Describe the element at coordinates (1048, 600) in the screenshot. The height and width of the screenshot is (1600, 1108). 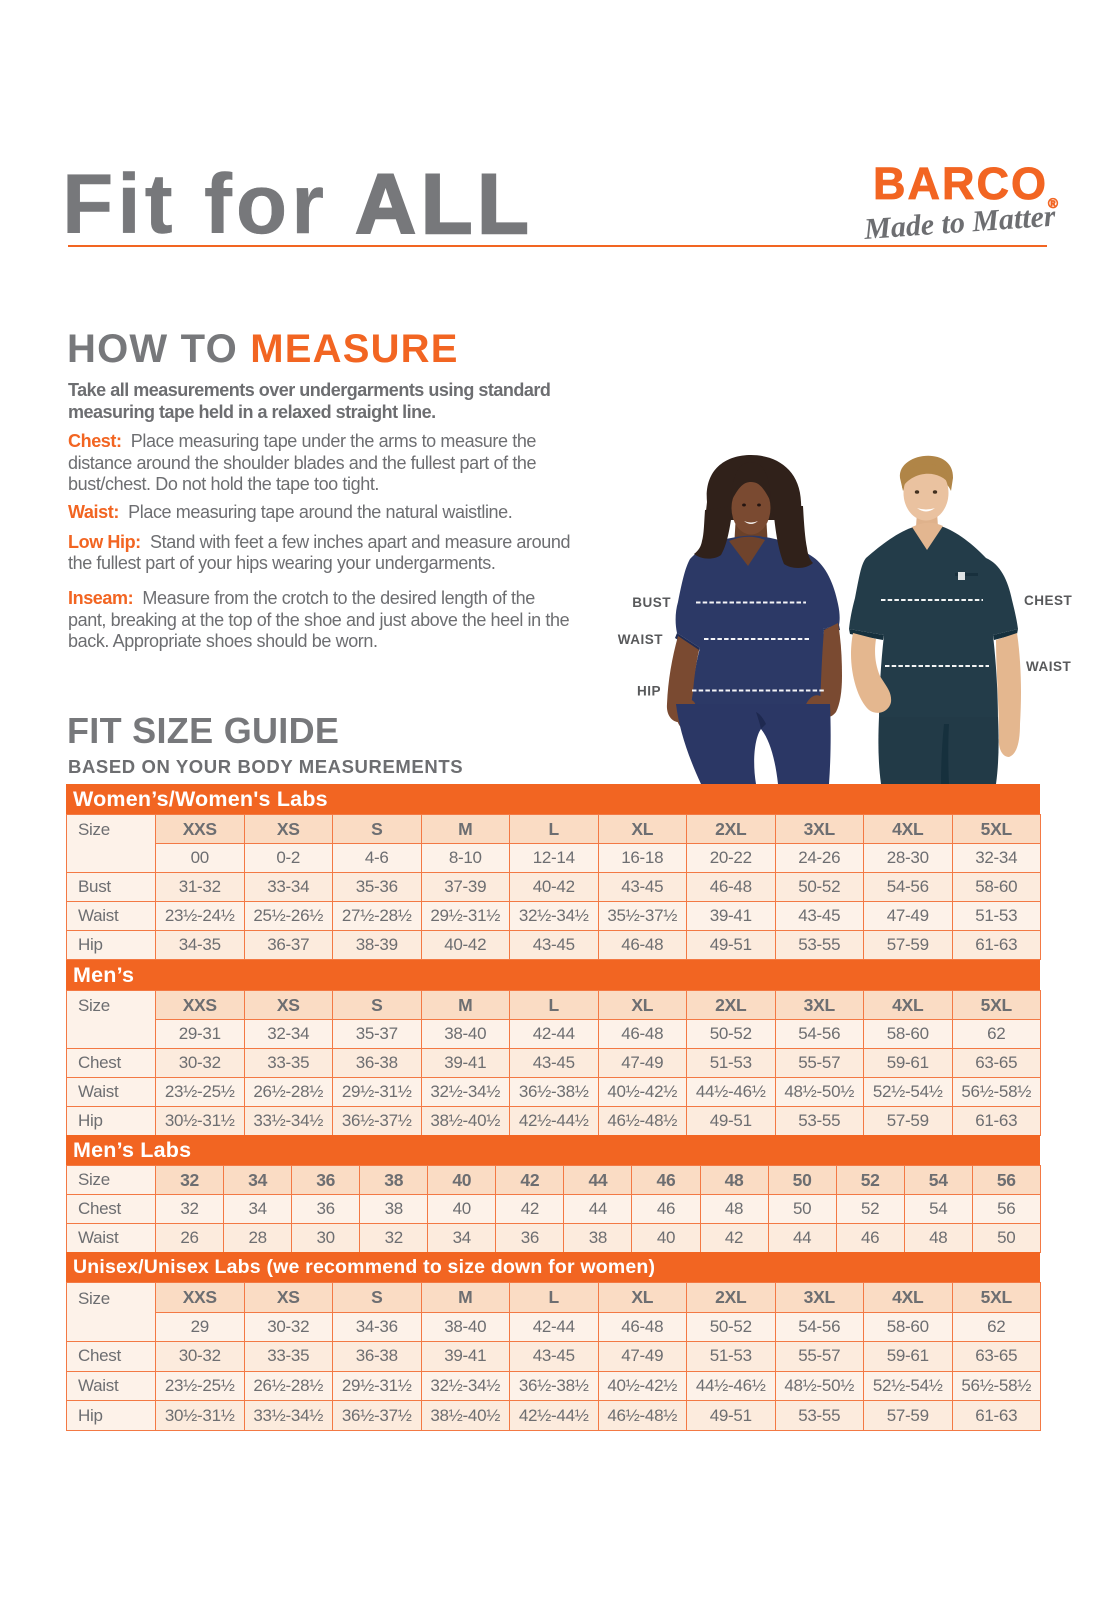
I see `svg-text: CHEST` at that location.